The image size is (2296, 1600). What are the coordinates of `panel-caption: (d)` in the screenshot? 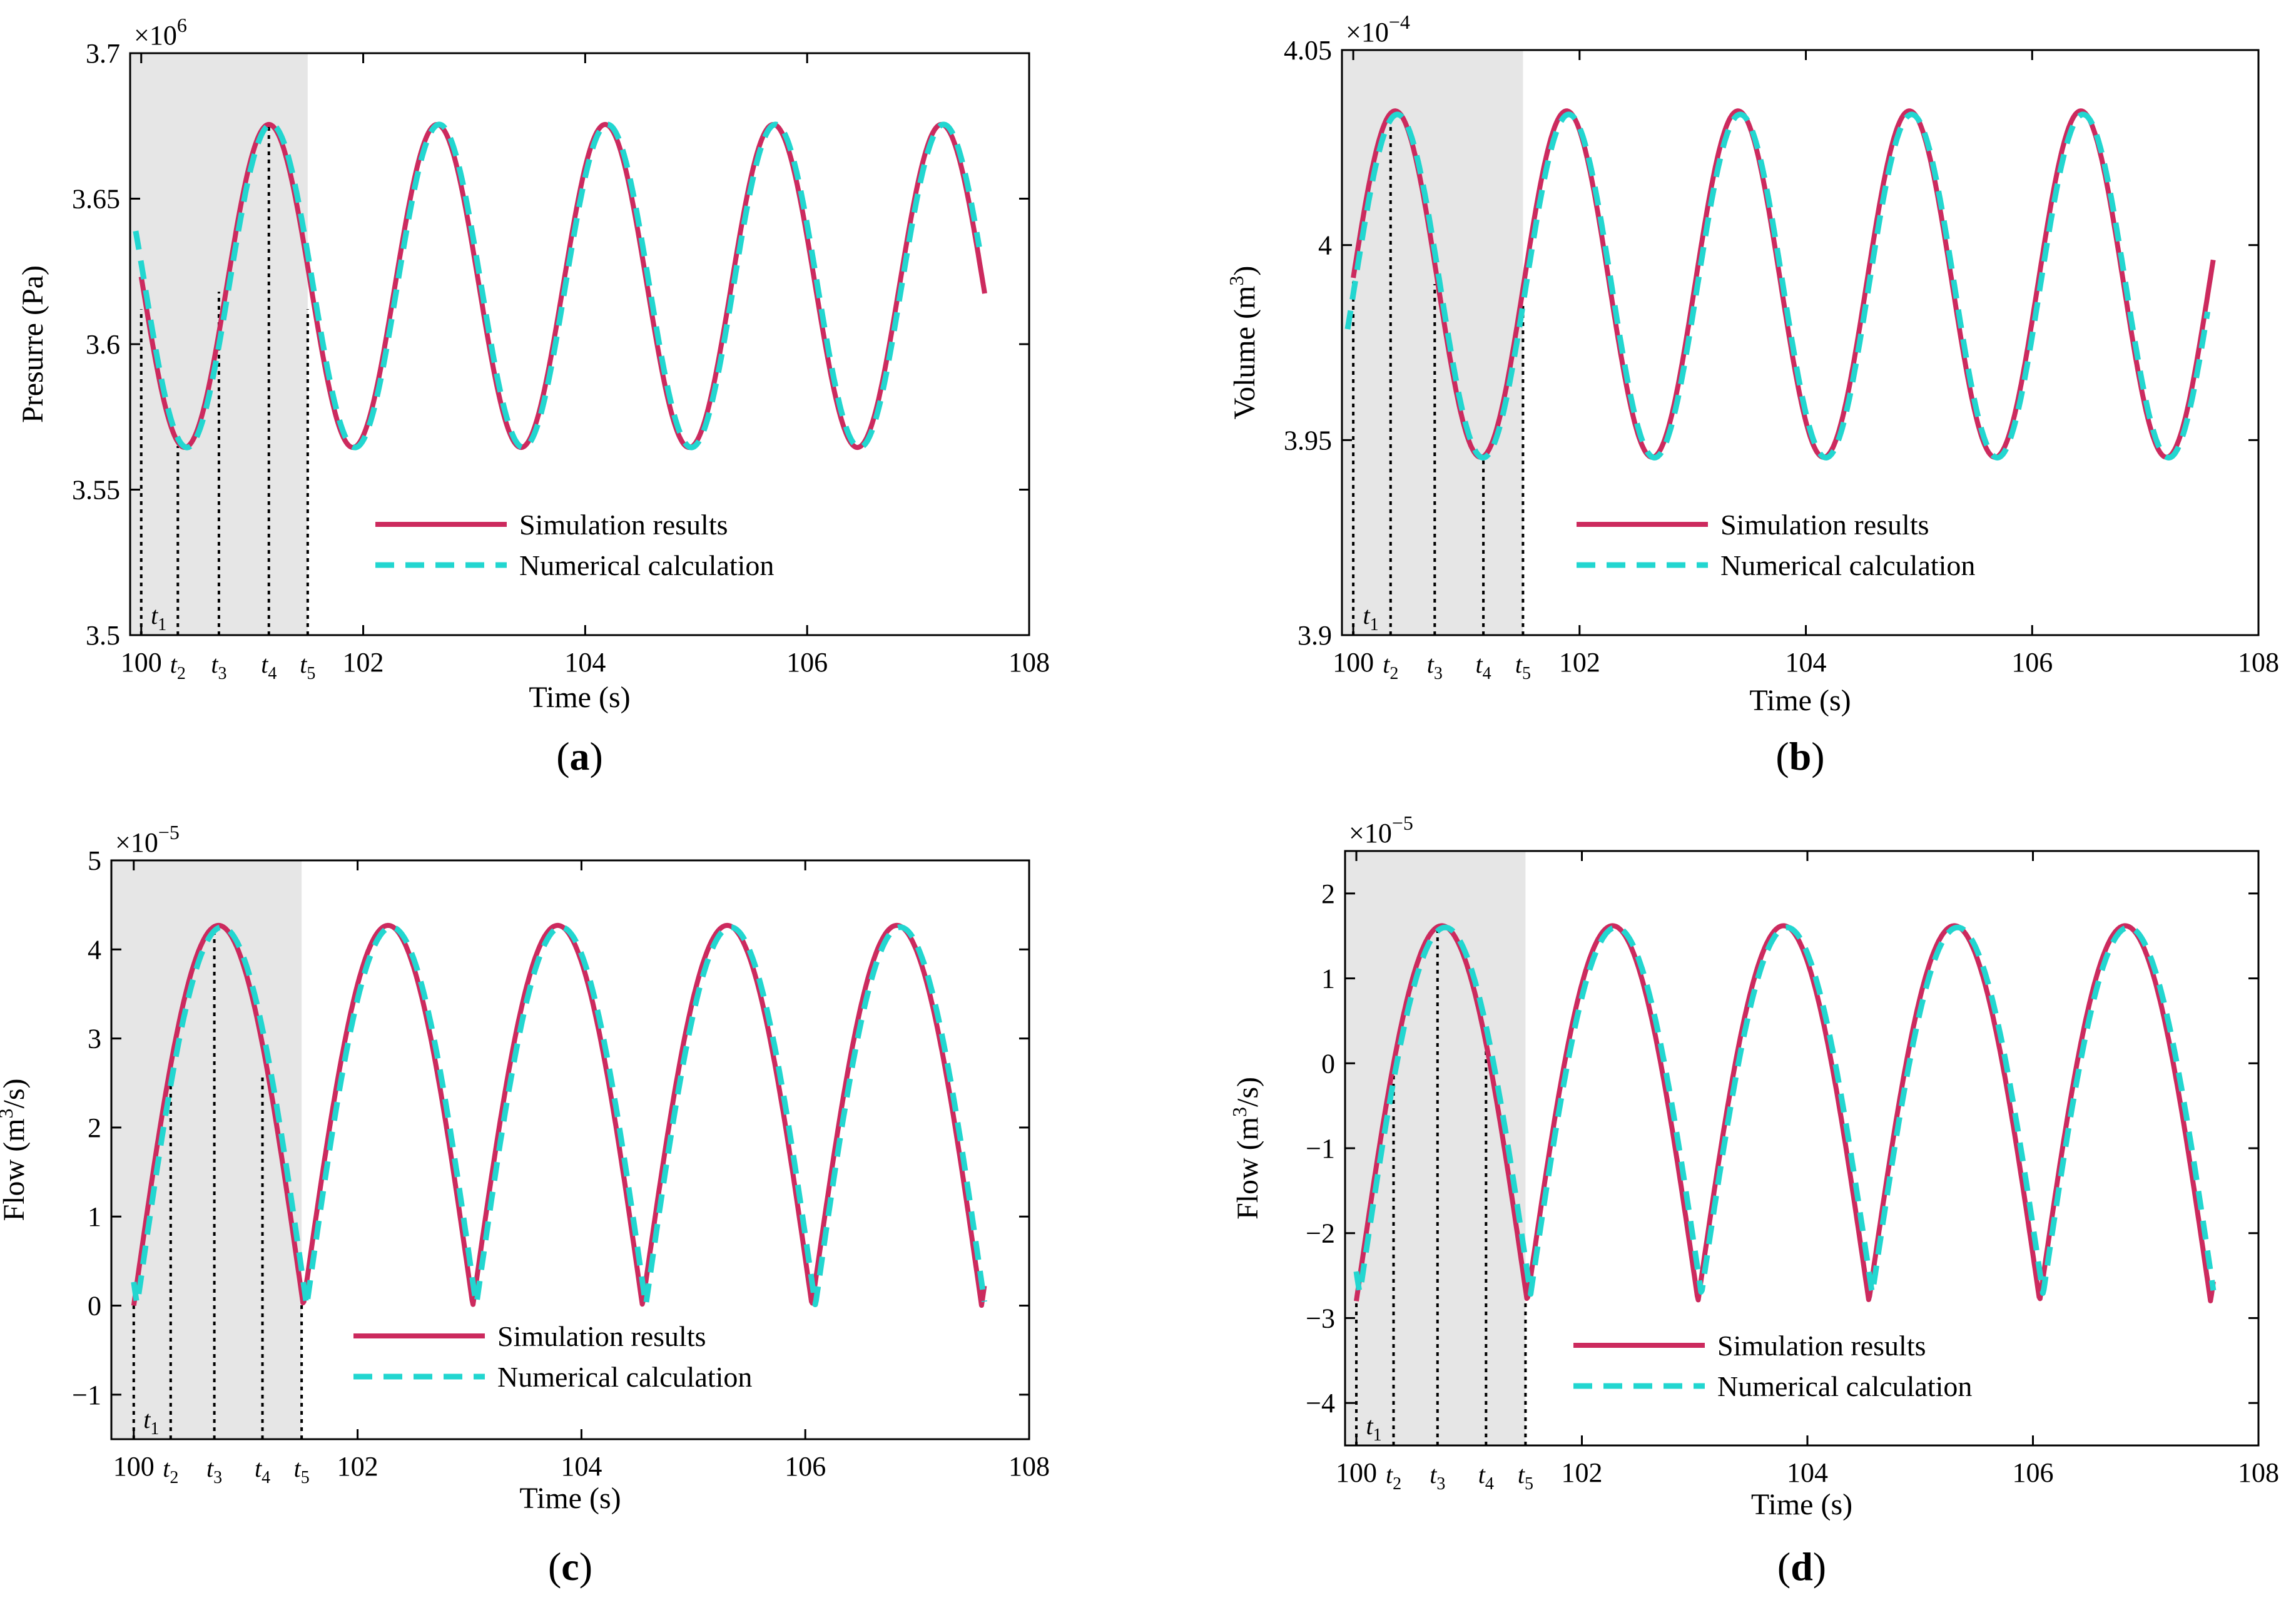 It's located at (1801, 1566).